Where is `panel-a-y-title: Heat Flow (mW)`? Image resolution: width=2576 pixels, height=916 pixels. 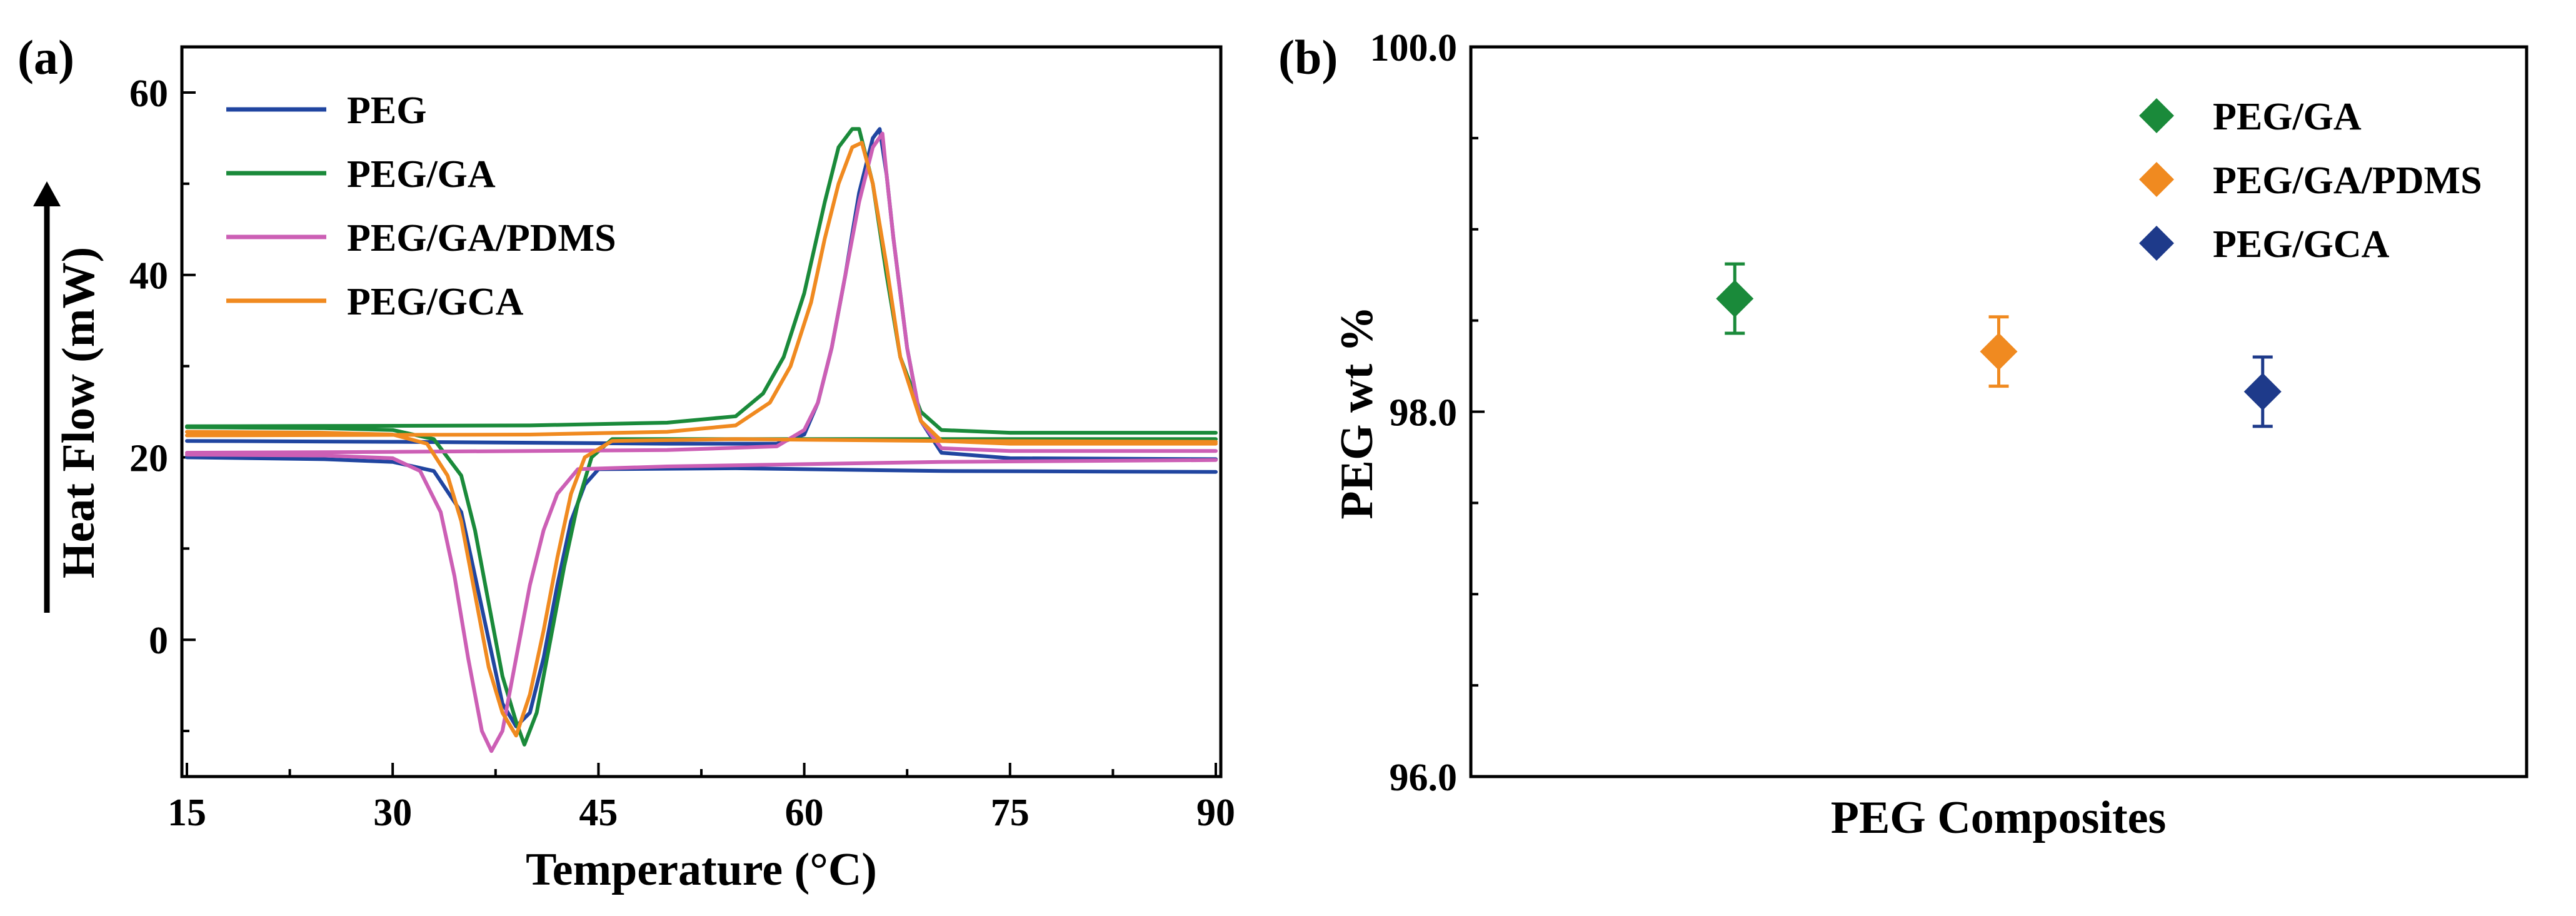
panel-a-y-title: Heat Flow (mW) is located at coordinates (78, 412).